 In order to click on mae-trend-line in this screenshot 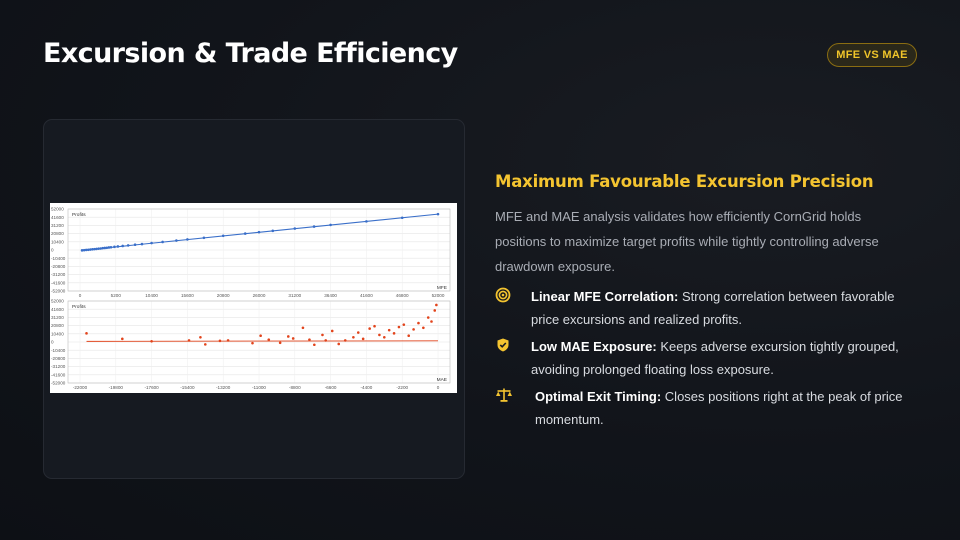, I will do `click(262, 341)`.